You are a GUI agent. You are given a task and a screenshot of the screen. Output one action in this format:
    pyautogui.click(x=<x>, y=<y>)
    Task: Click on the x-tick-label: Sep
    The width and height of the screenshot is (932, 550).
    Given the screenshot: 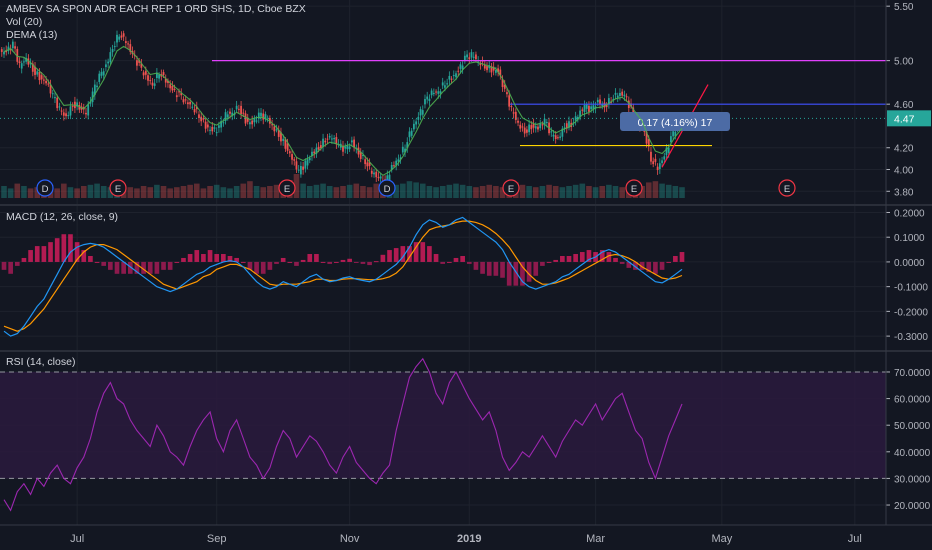 What is the action you would take?
    pyautogui.click(x=217, y=539)
    